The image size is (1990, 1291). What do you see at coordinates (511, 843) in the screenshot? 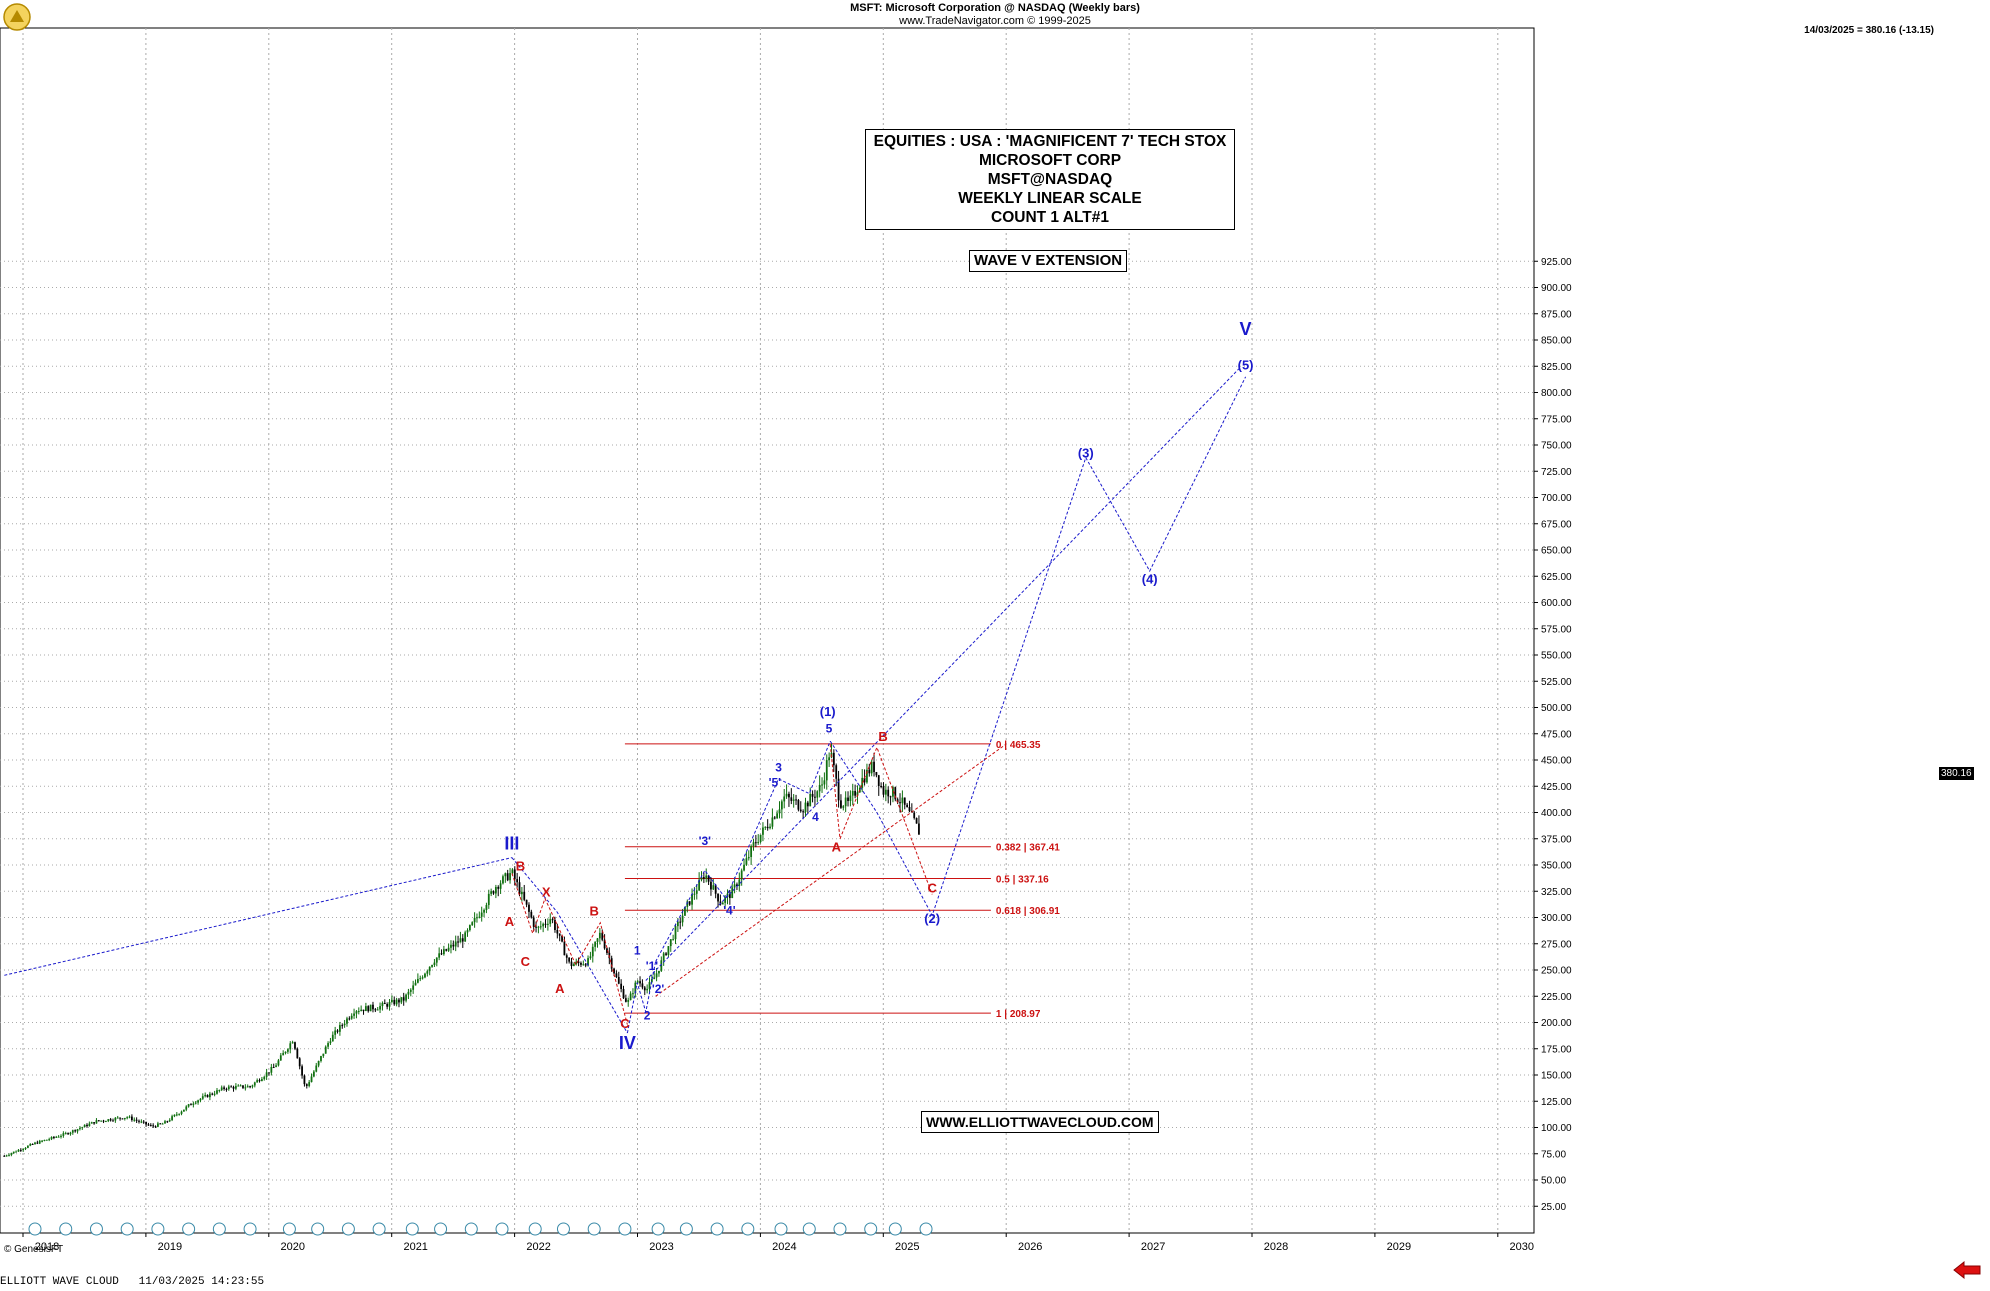
I see `wave-label: III` at bounding box center [511, 843].